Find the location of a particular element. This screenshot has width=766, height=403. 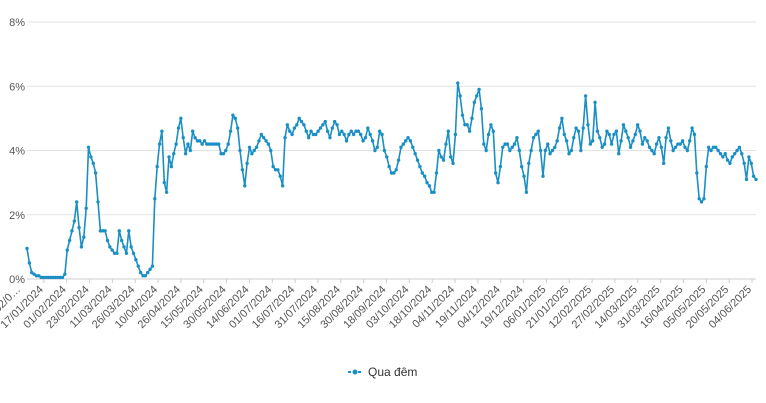

legend: Qua đêm is located at coordinates (382, 372).